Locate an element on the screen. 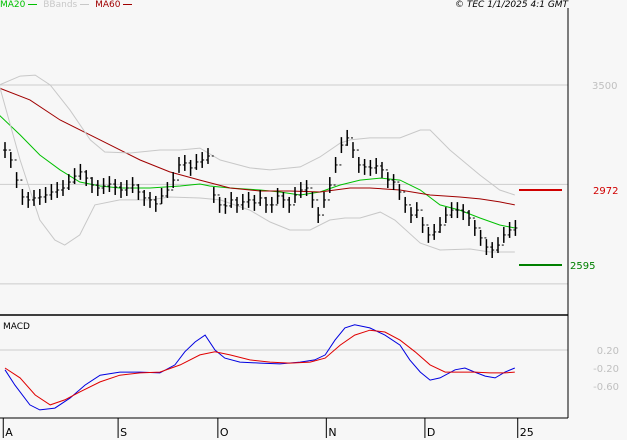 The height and width of the screenshot is (440, 627). x-tick-label: S is located at coordinates (123, 432).